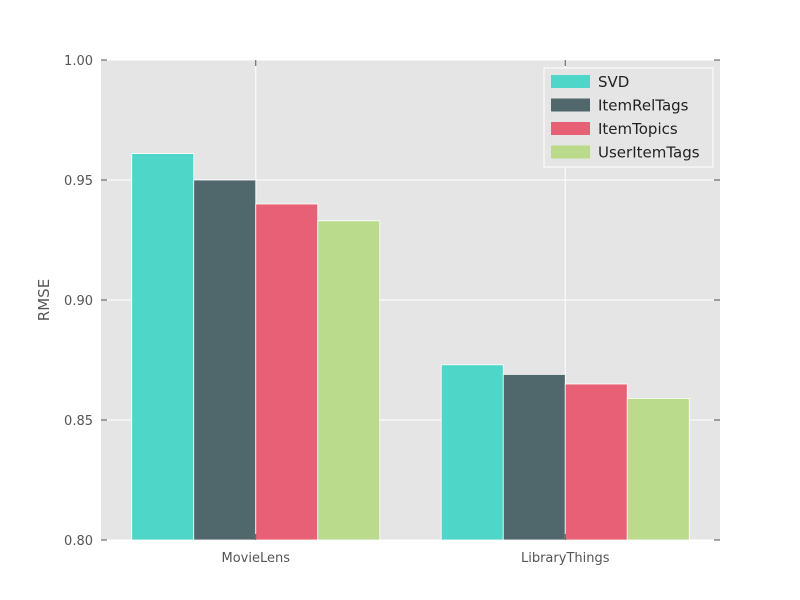 This screenshot has height=600, width=800. I want to click on y-tick-label: 0.85, so click(78, 421).